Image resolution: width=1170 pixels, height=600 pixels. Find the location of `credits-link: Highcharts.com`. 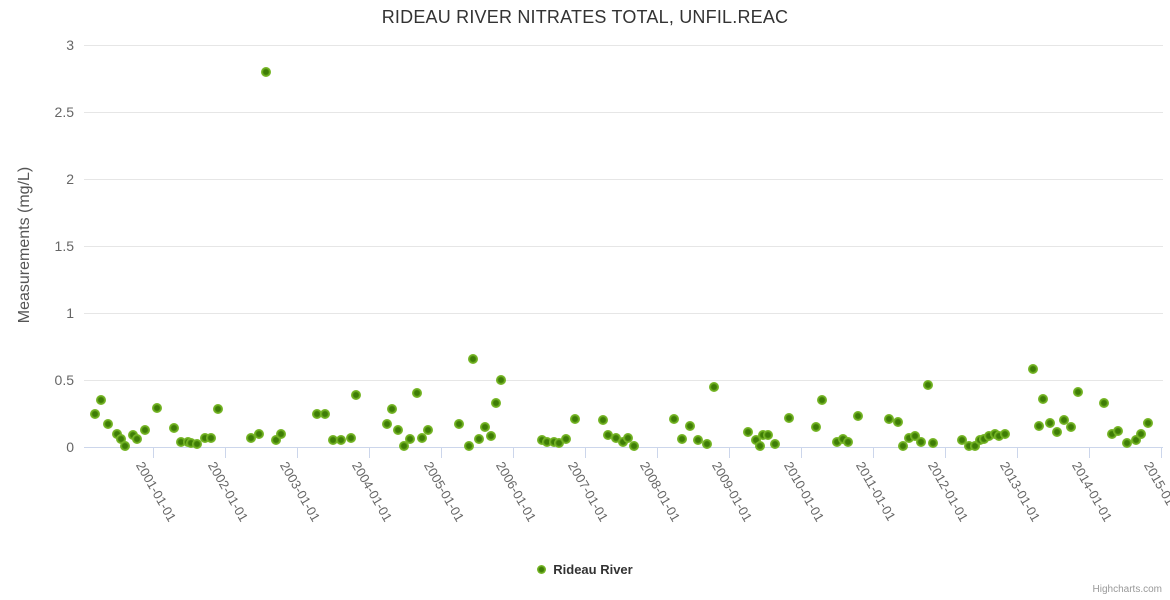

credits-link: Highcharts.com is located at coordinates (1127, 589).